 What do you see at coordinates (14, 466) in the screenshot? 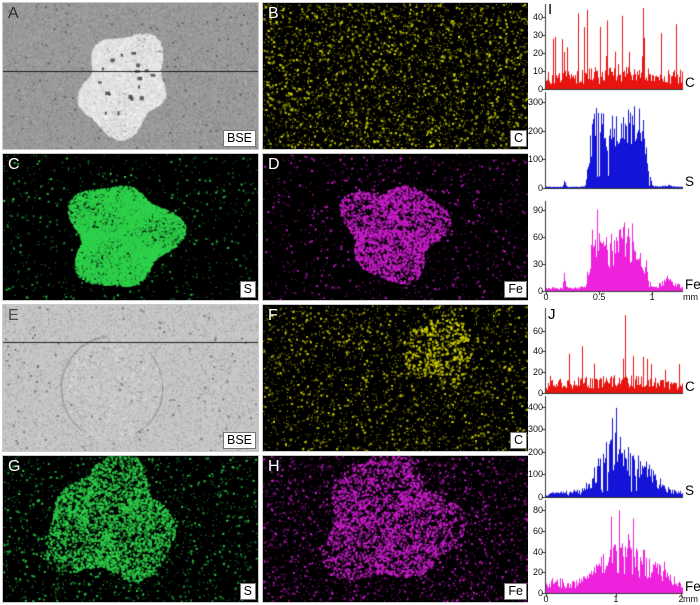
I see `panel-letter-g: G` at bounding box center [14, 466].